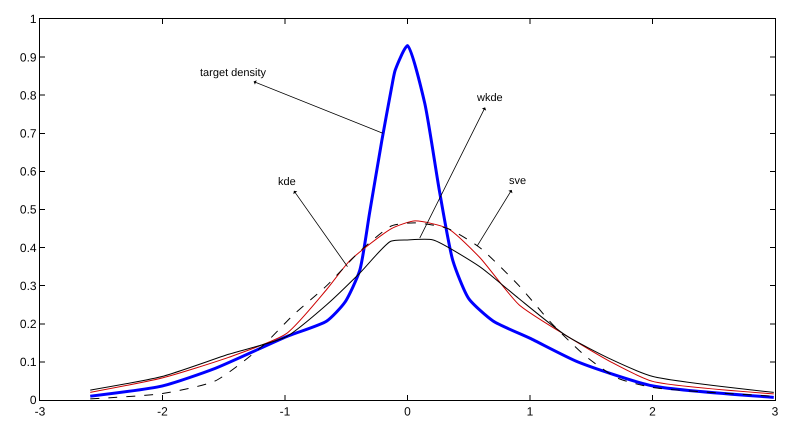  What do you see at coordinates (28, 324) in the screenshot?
I see `y-tick-label: 0.2` at bounding box center [28, 324].